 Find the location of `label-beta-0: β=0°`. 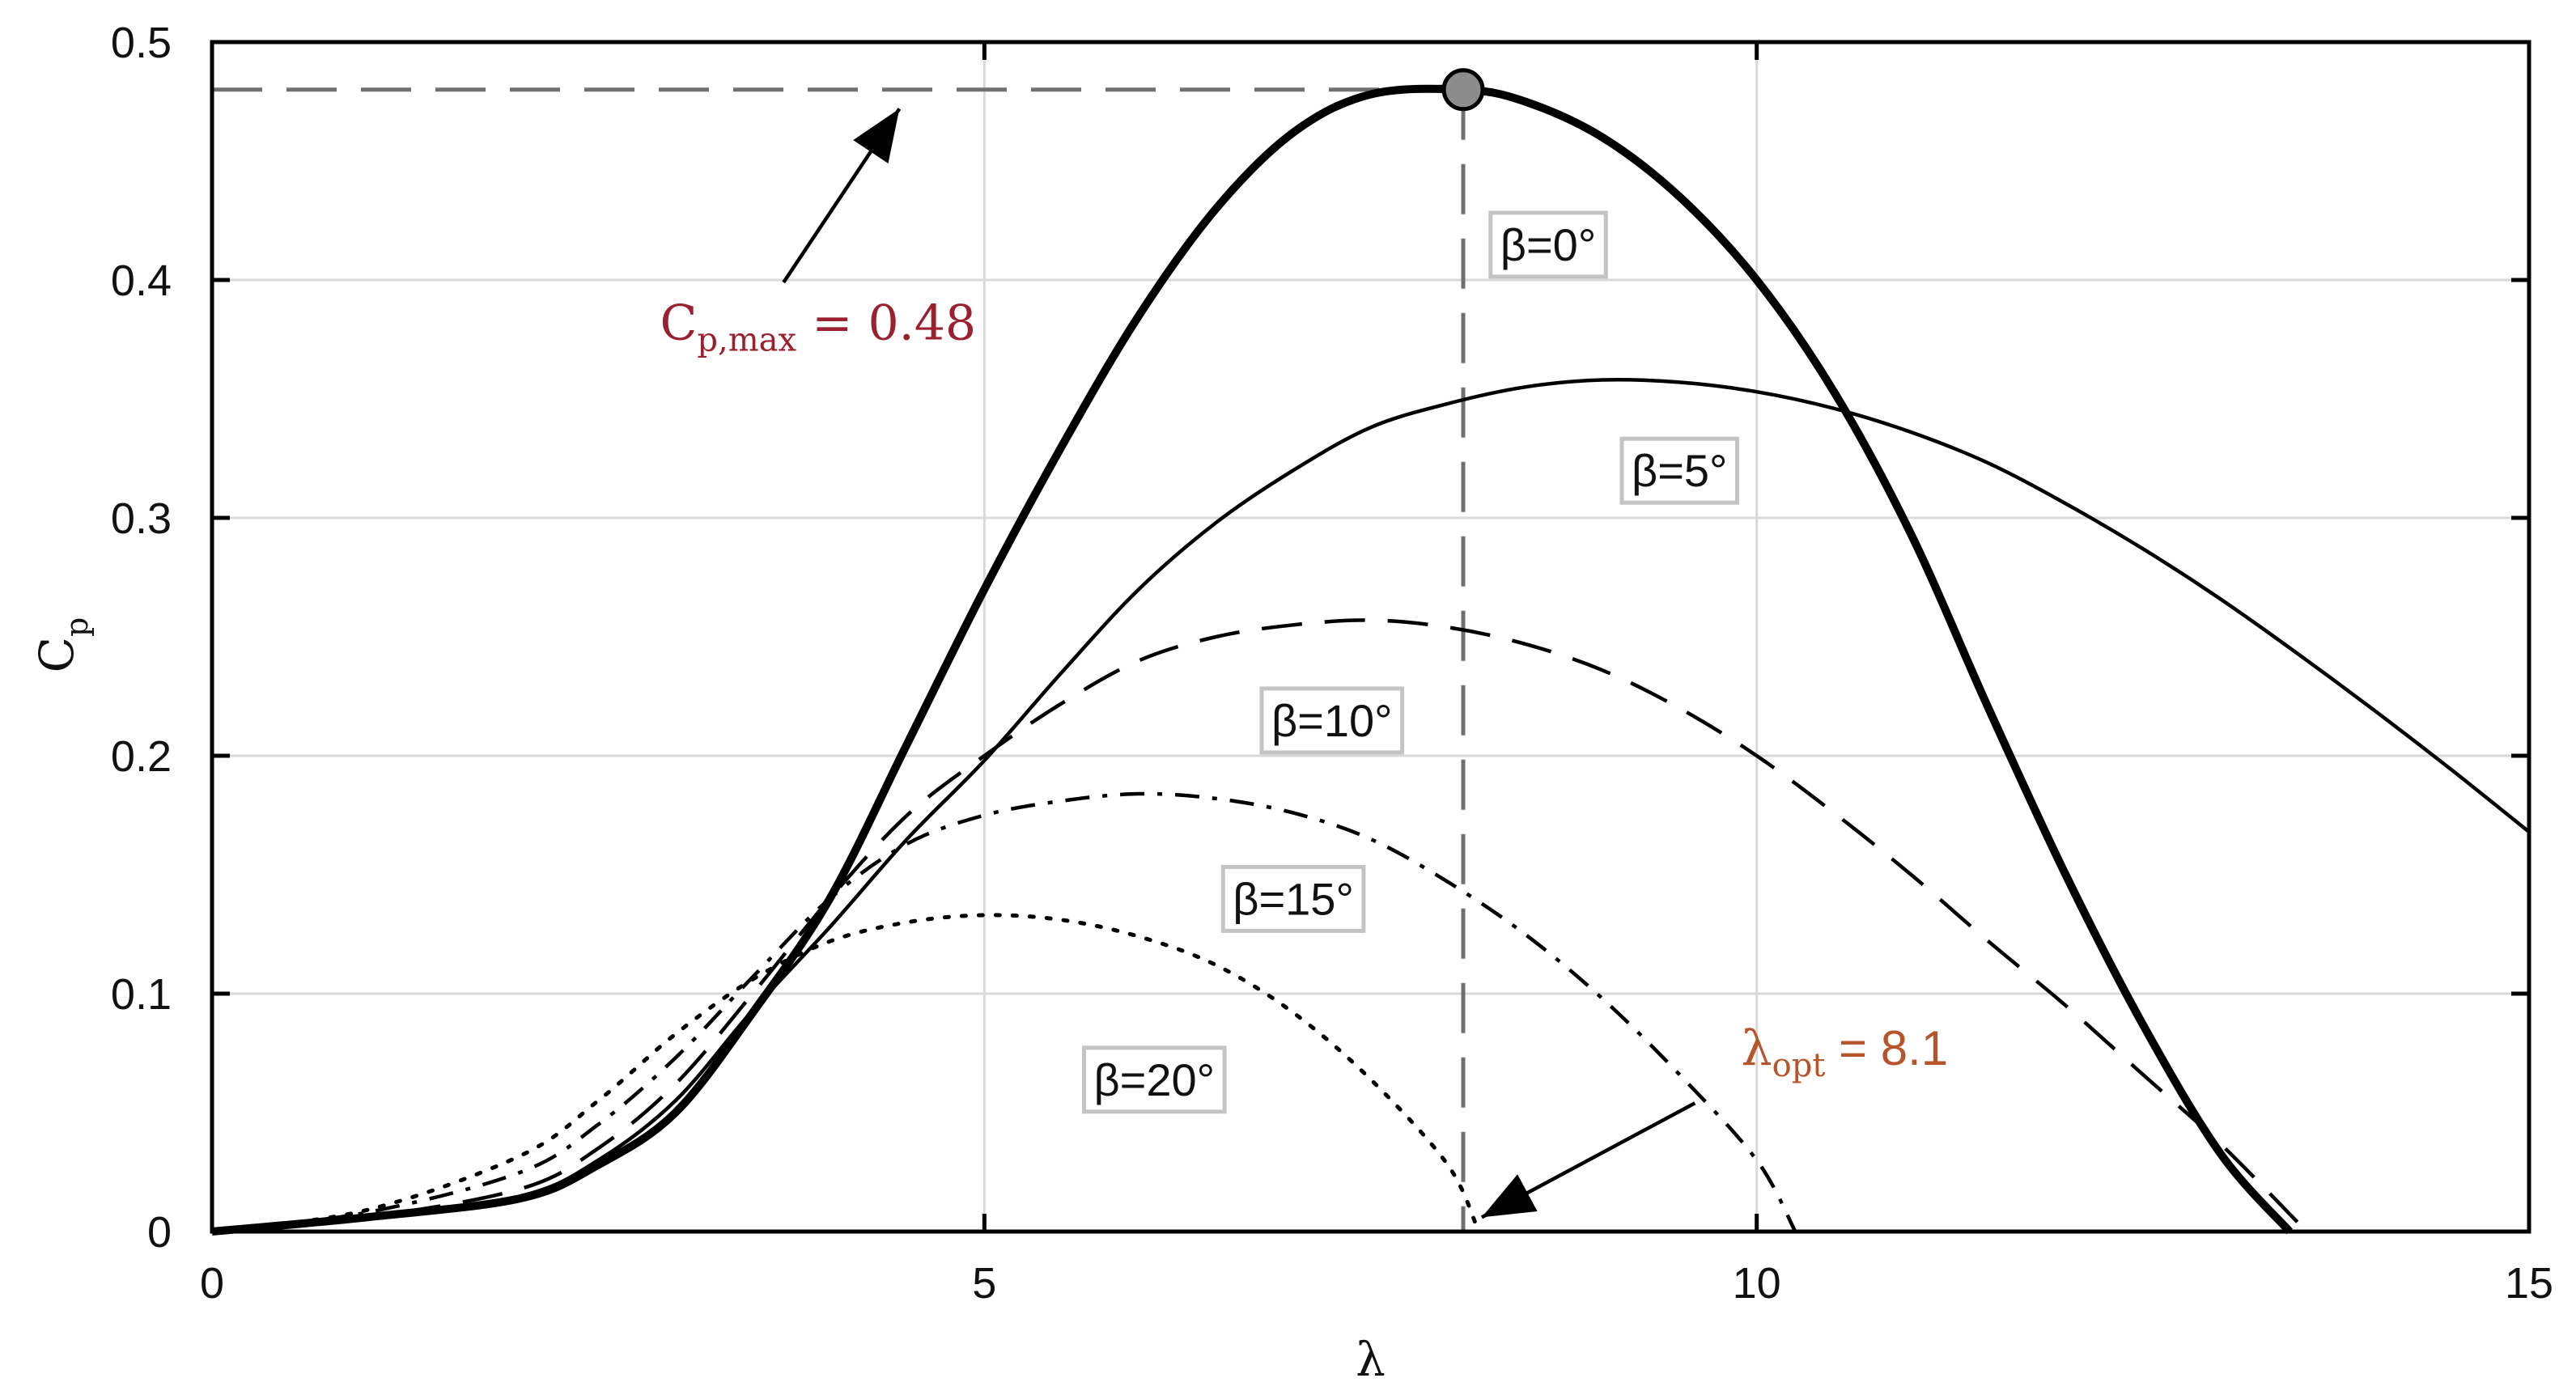

label-beta-0: β=0° is located at coordinates (1548, 245).